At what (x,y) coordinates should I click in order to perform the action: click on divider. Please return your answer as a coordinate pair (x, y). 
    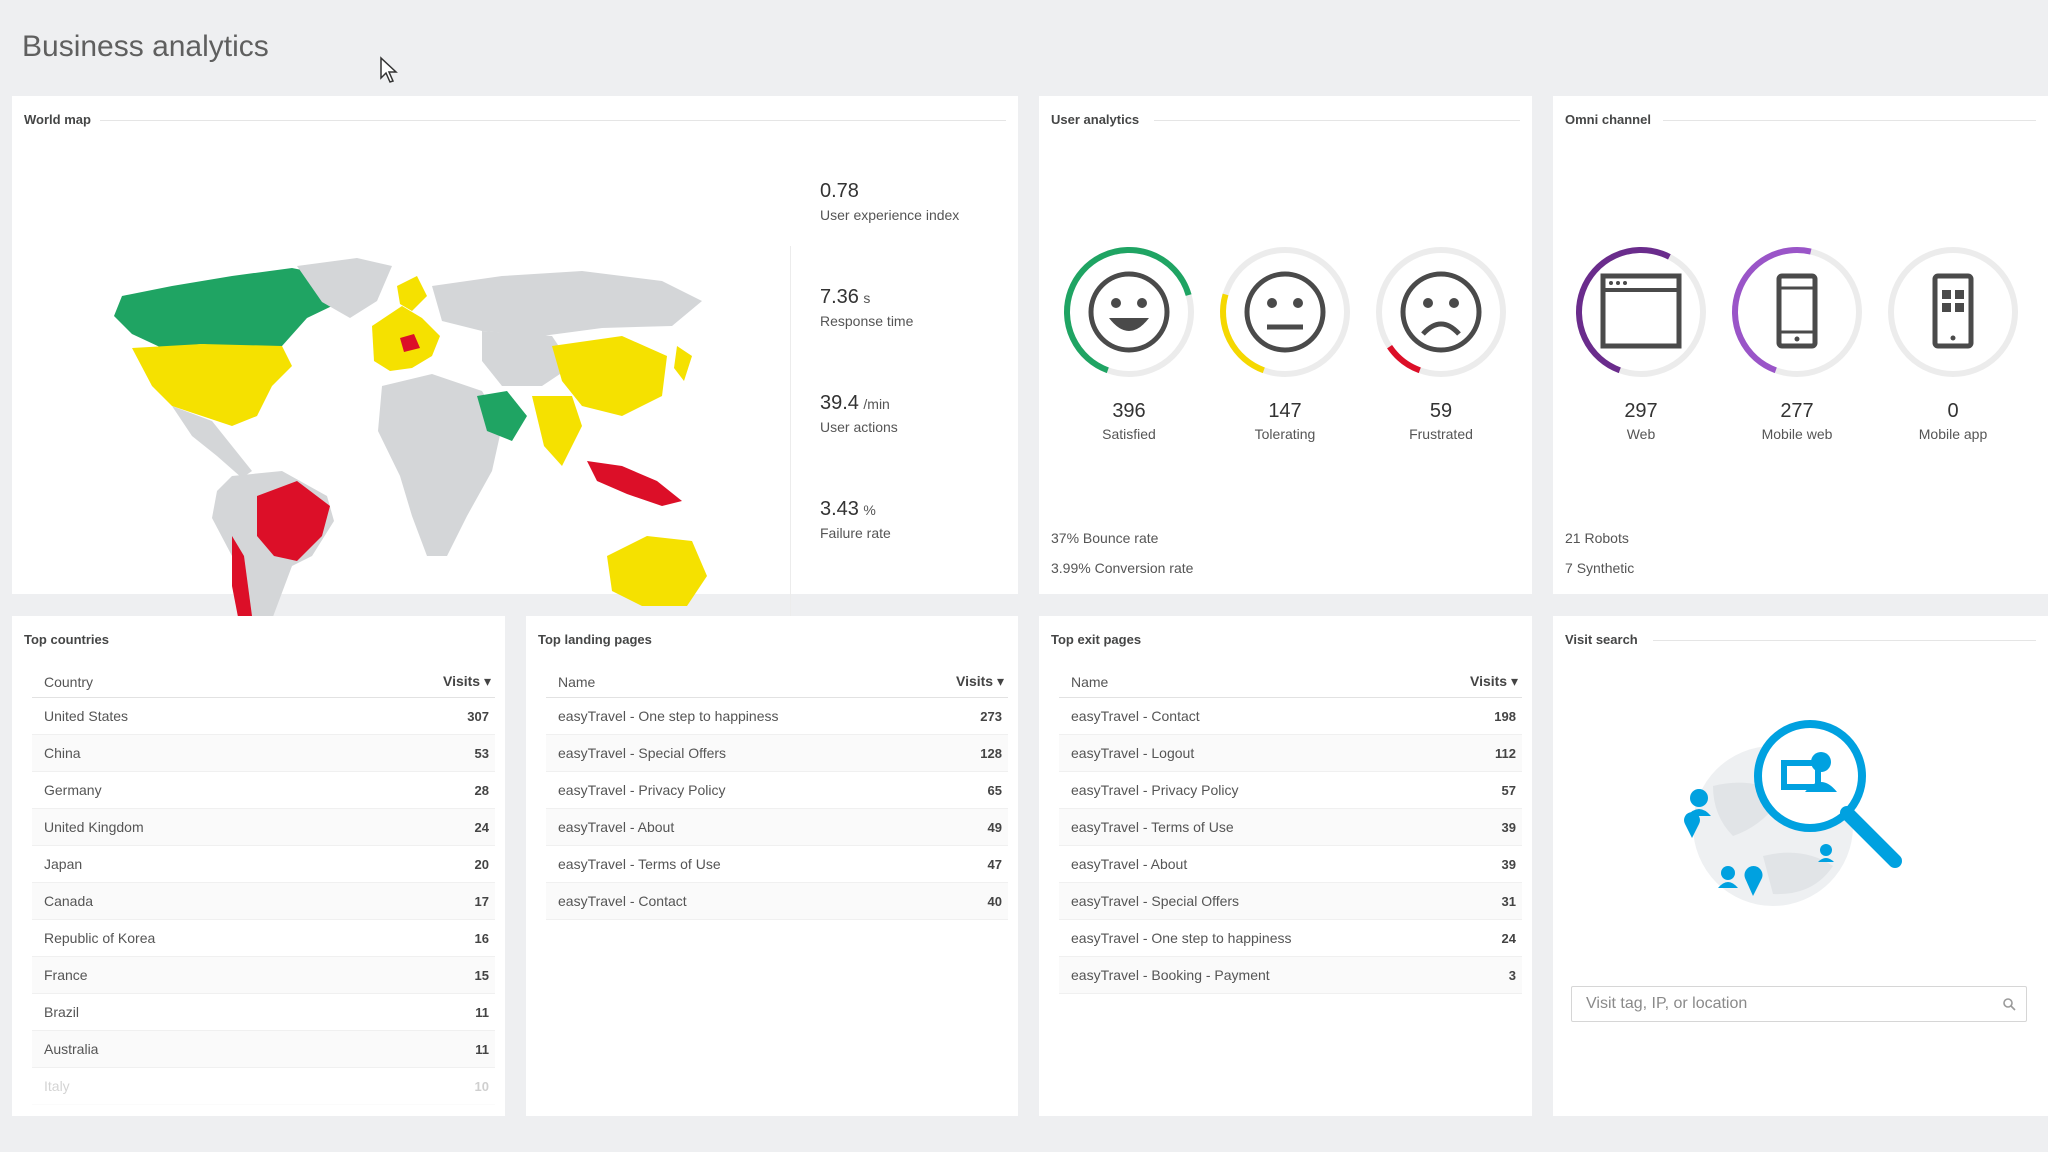
    Looking at the image, I should click on (790, 456).